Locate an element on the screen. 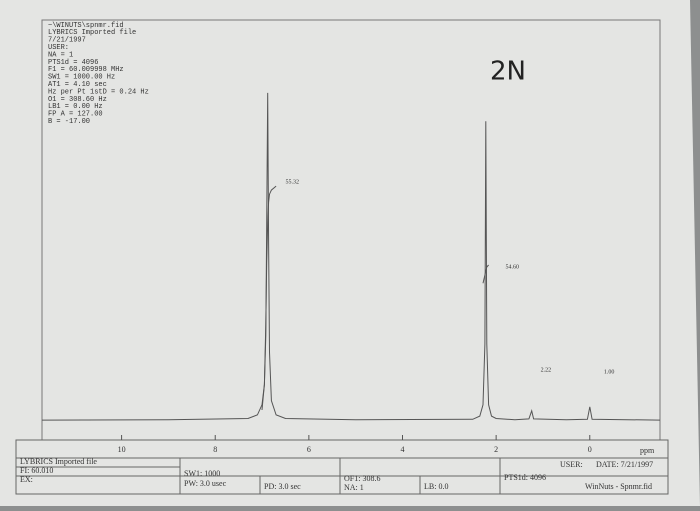 Image resolution: width=700 pixels, height=511 pixels. x-tick-label: 10 is located at coordinates (122, 449).